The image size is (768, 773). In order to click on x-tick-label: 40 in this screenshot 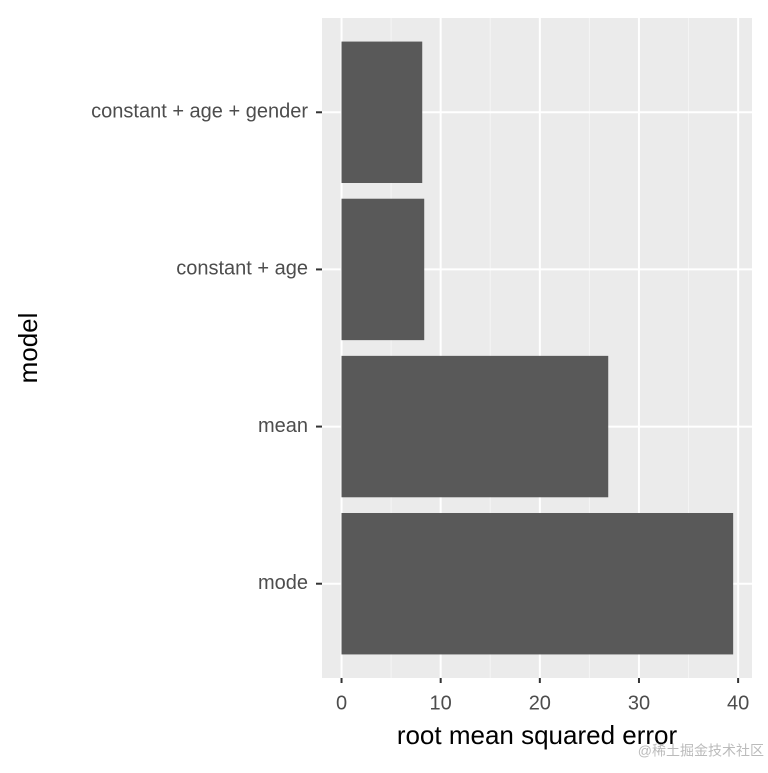, I will do `click(738, 703)`.